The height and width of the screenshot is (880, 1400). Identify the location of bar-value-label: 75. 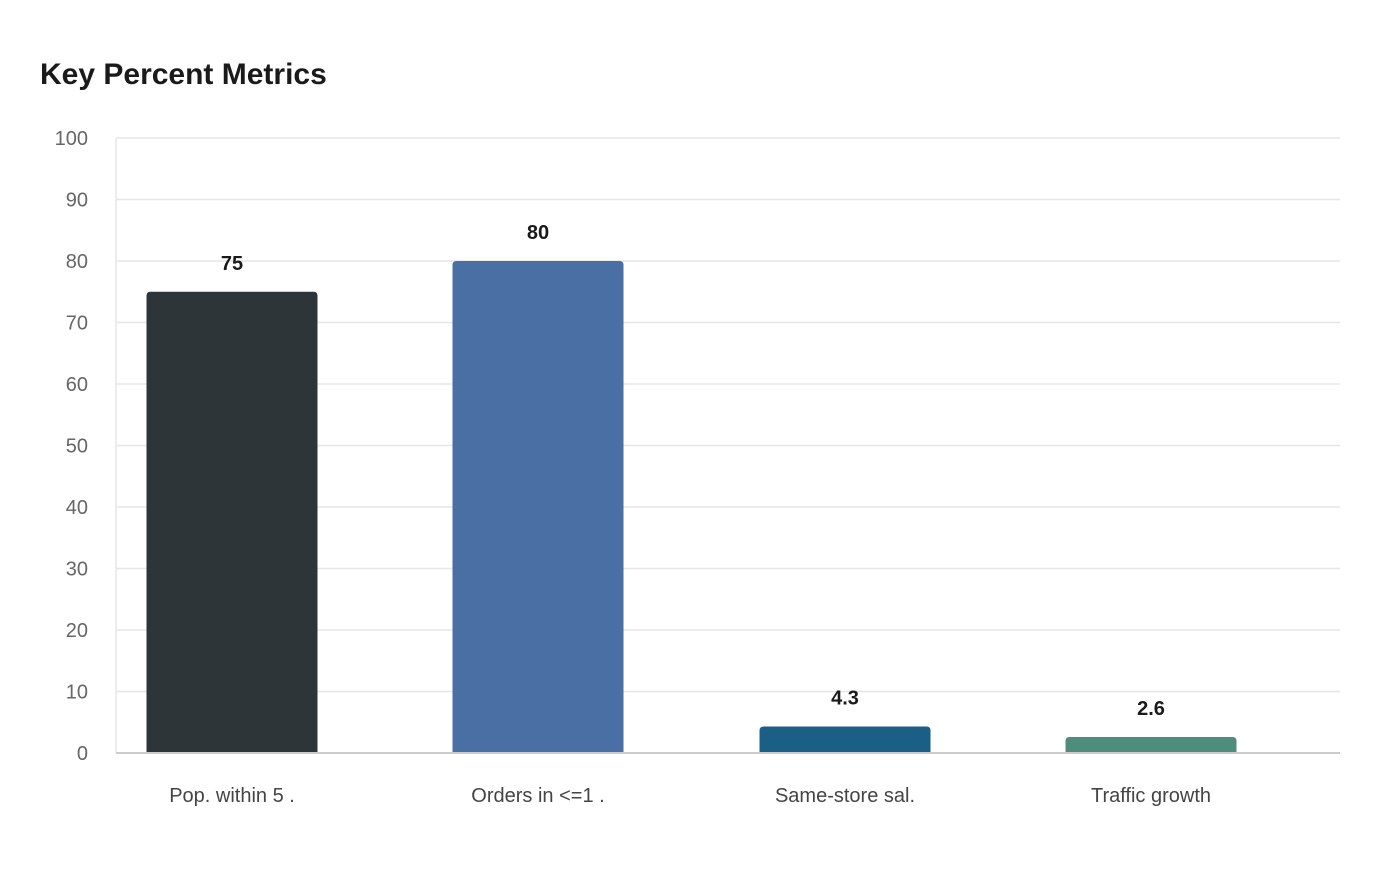
(232, 264).